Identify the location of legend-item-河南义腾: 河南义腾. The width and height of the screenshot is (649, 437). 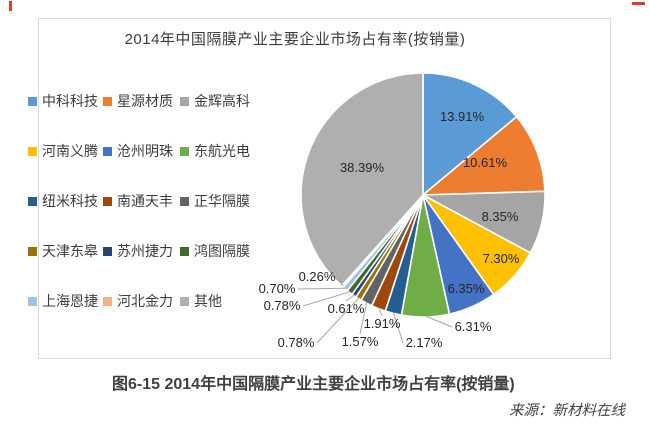
(65, 151).